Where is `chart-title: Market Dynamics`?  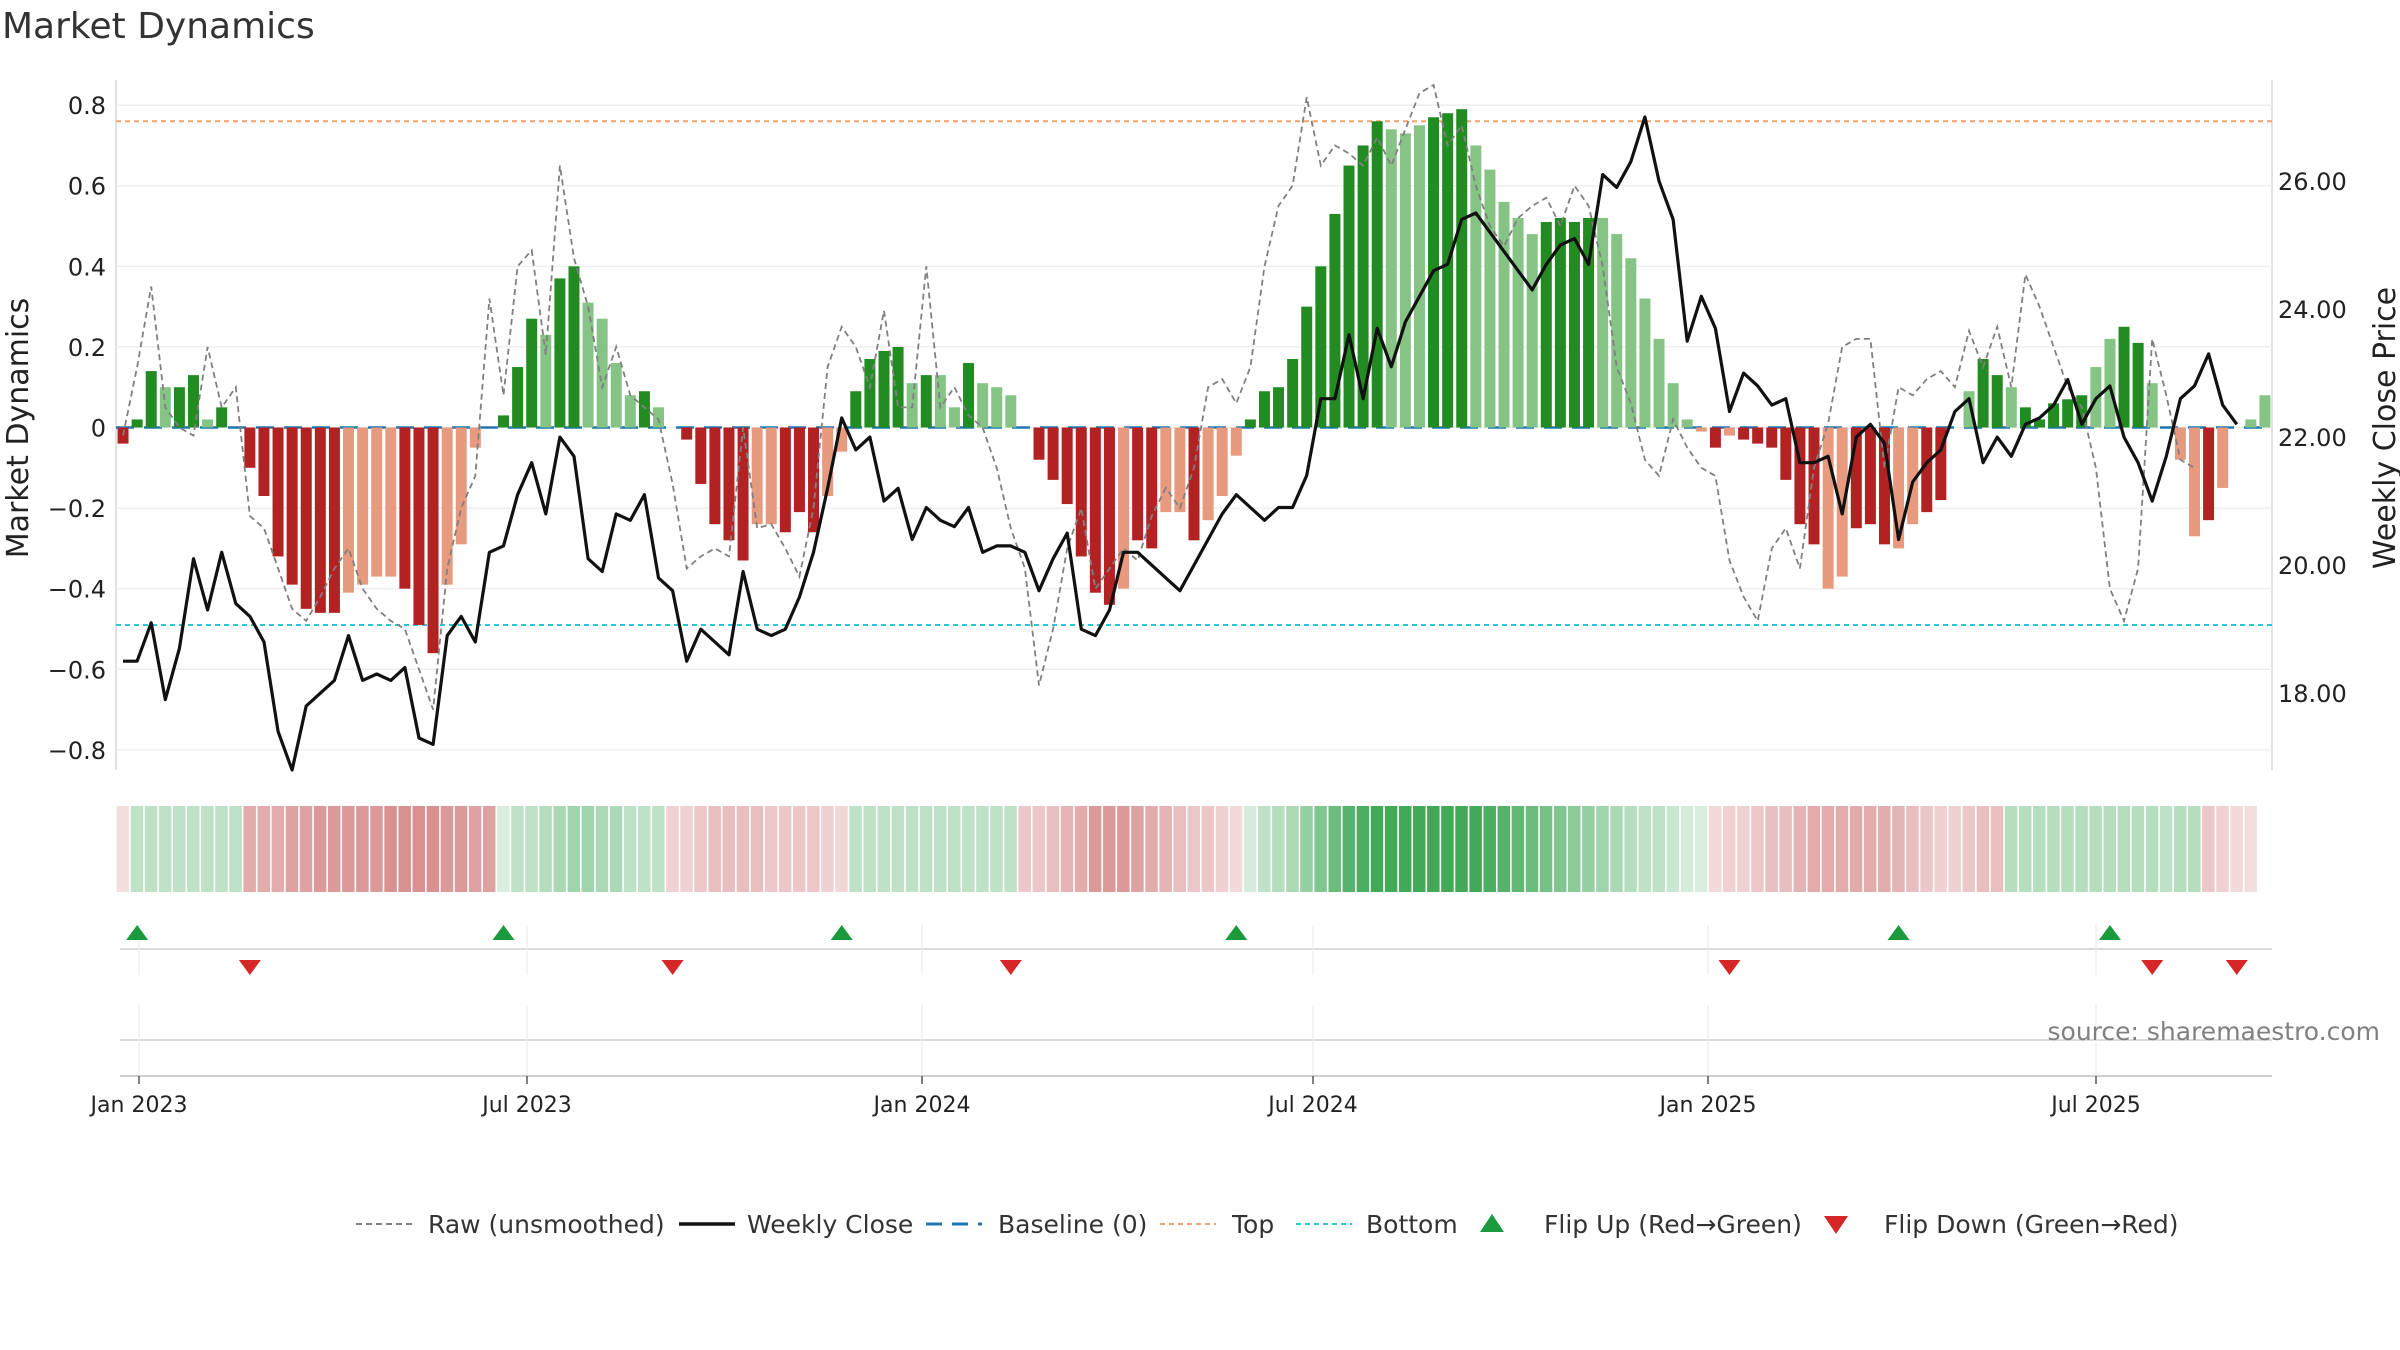
chart-title: Market Dynamics is located at coordinates (158, 26).